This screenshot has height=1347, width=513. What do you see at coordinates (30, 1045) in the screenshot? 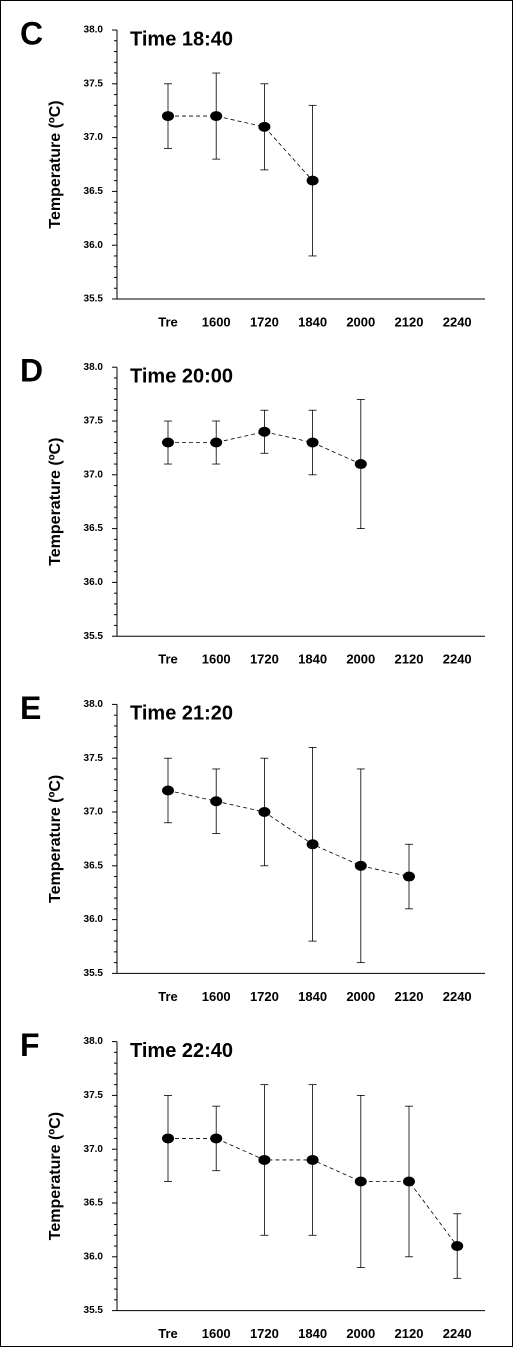
I see `panel-label: F` at bounding box center [30, 1045].